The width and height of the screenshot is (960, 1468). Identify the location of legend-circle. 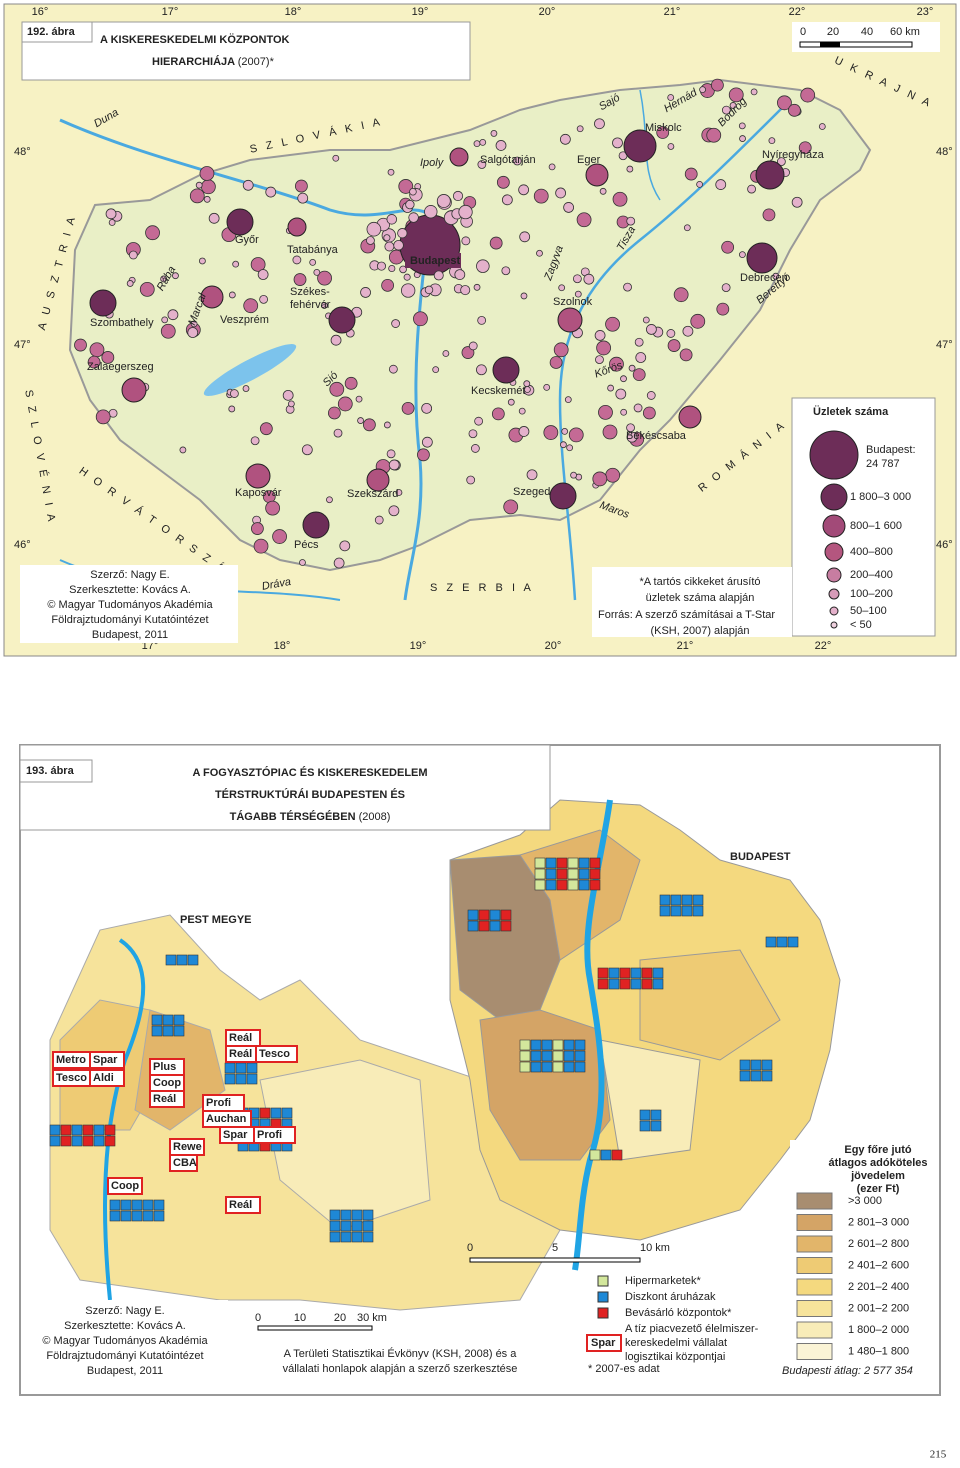
(834, 552).